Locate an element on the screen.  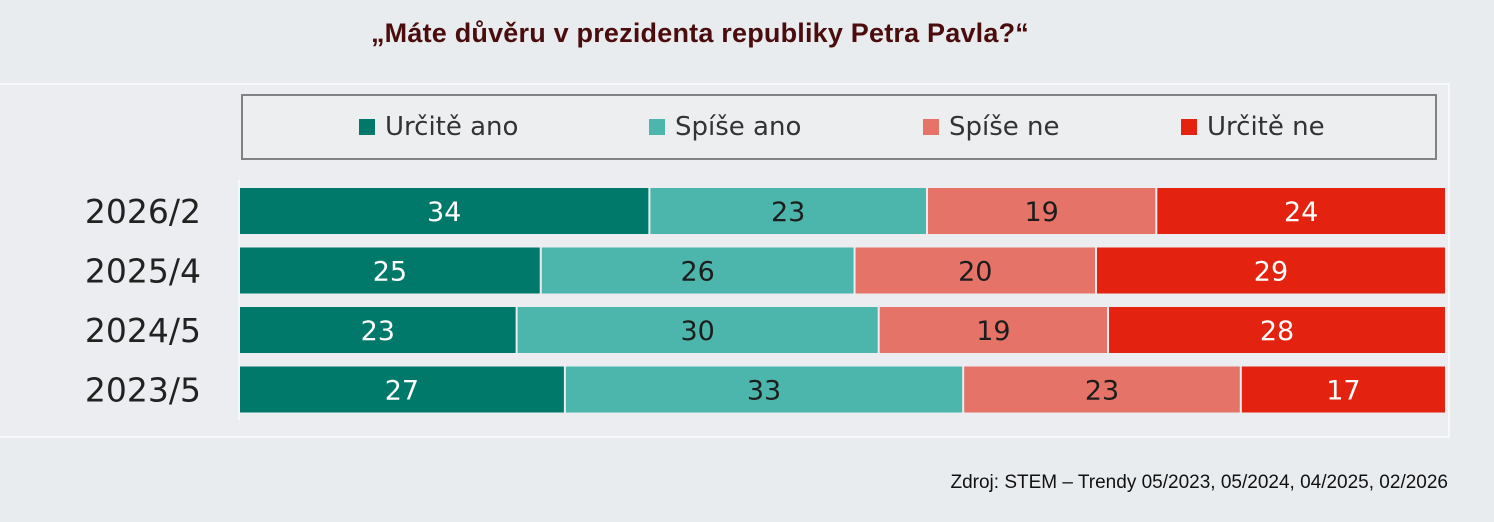
legend-item-urcite-ano: Určitě ano is located at coordinates (438, 127).